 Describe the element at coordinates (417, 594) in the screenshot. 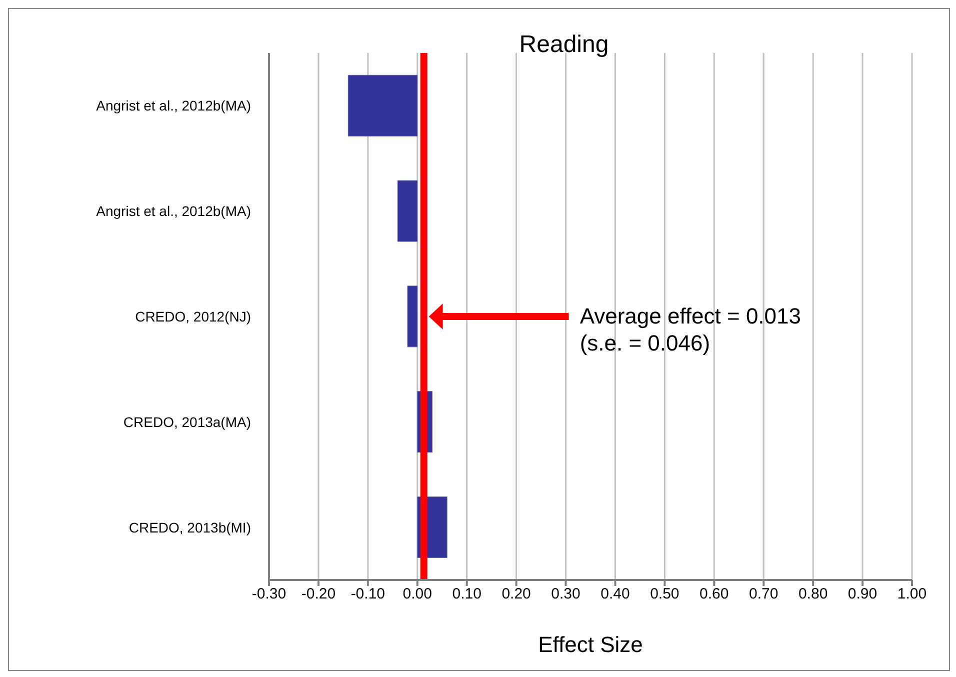

I see `x-tick-label: 0.00` at that location.